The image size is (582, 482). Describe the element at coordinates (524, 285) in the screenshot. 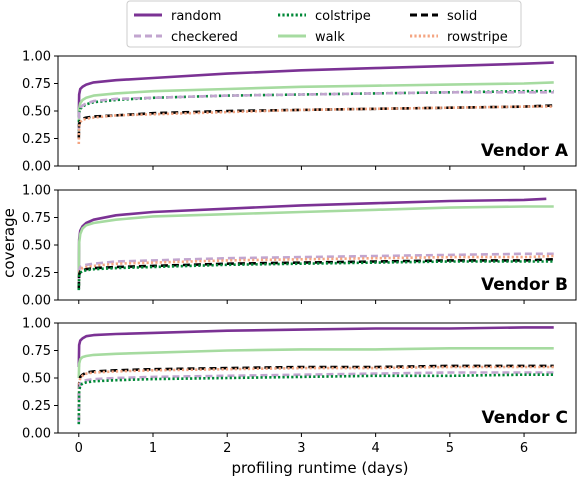

I see `panel-title-2: Vendor B` at that location.